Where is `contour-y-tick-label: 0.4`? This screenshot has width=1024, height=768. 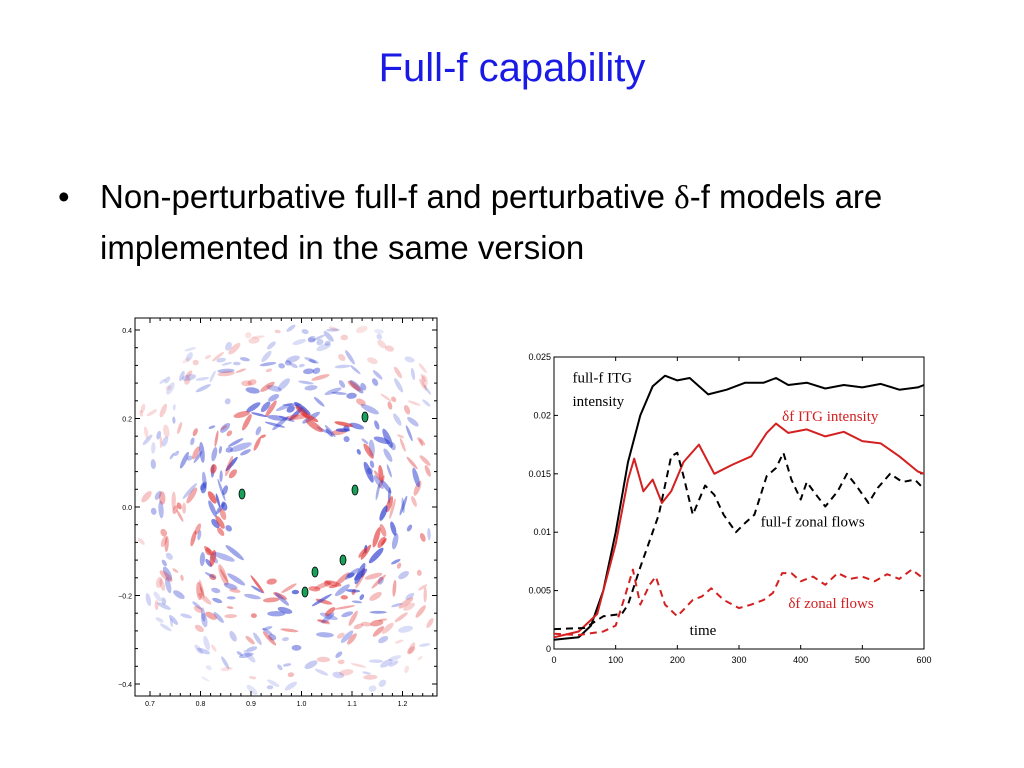 contour-y-tick-label: 0.4 is located at coordinates (127, 331).